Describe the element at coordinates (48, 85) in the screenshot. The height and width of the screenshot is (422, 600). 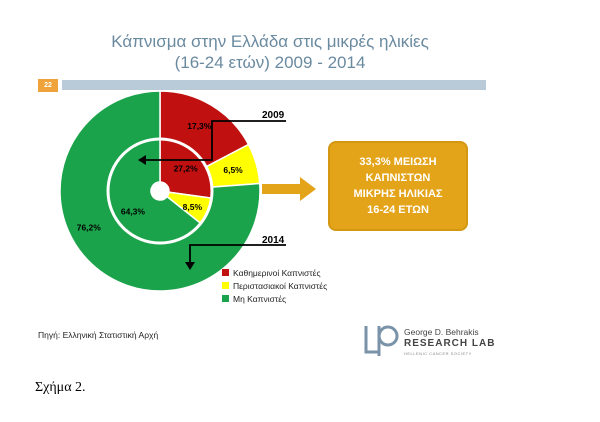
I see `slide-number: 22` at that location.